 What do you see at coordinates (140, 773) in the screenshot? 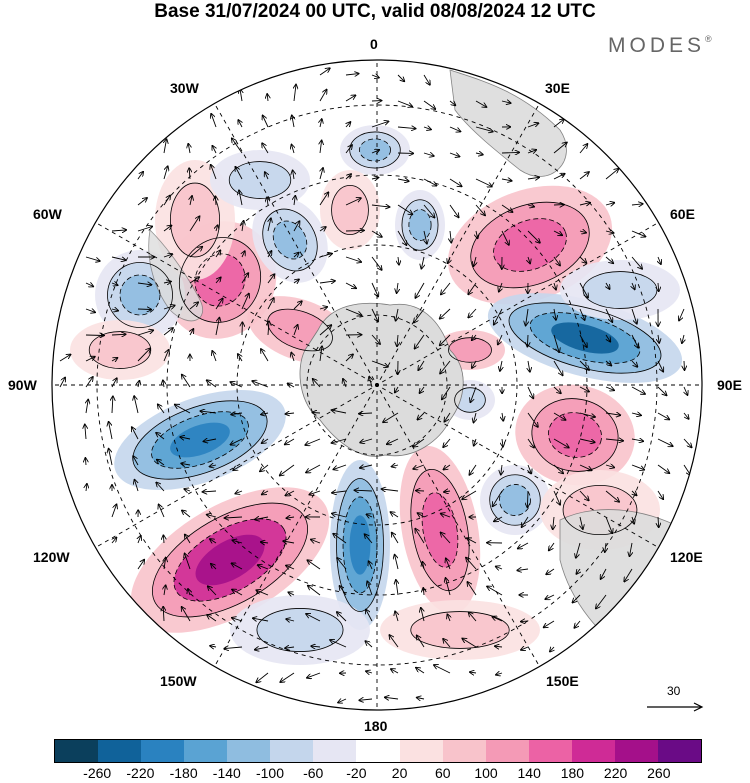
I see `colorbar-tick-label: -220` at bounding box center [140, 773].